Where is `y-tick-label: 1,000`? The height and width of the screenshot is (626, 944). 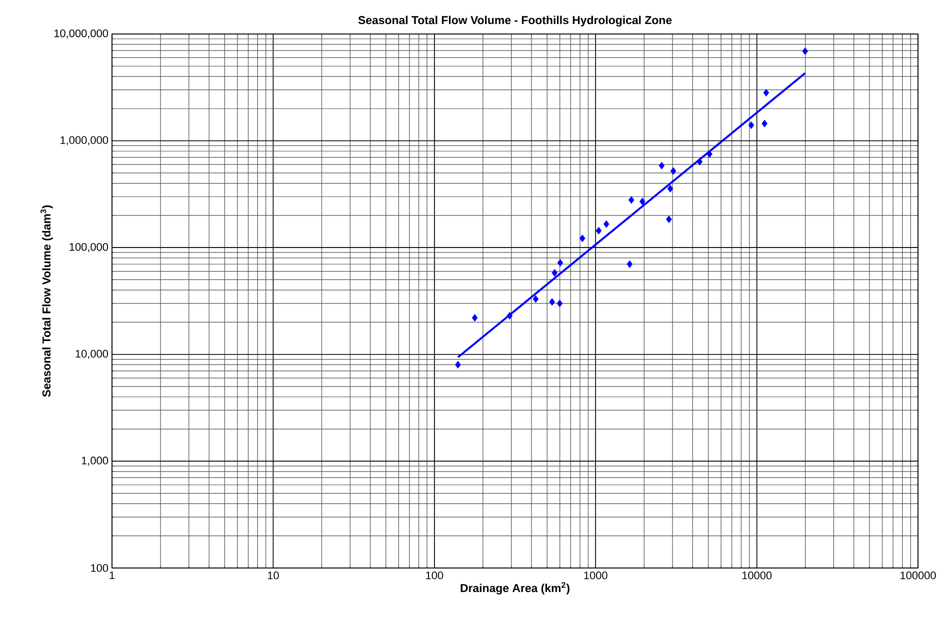 y-tick-label: 1,000 is located at coordinates (95, 461).